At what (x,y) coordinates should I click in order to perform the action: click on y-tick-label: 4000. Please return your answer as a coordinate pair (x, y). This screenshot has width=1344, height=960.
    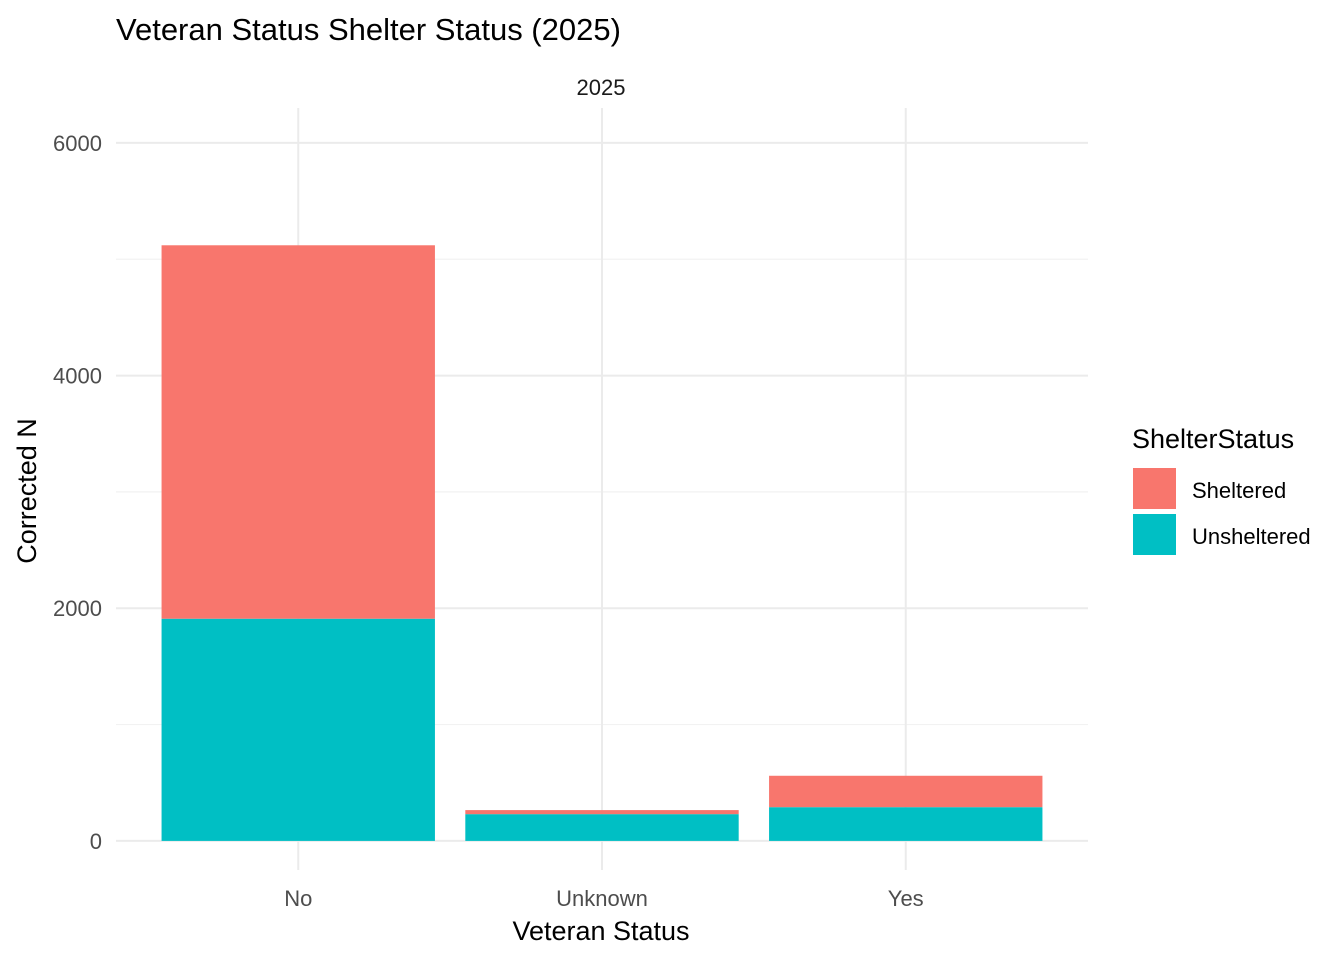
    Looking at the image, I should click on (77, 376).